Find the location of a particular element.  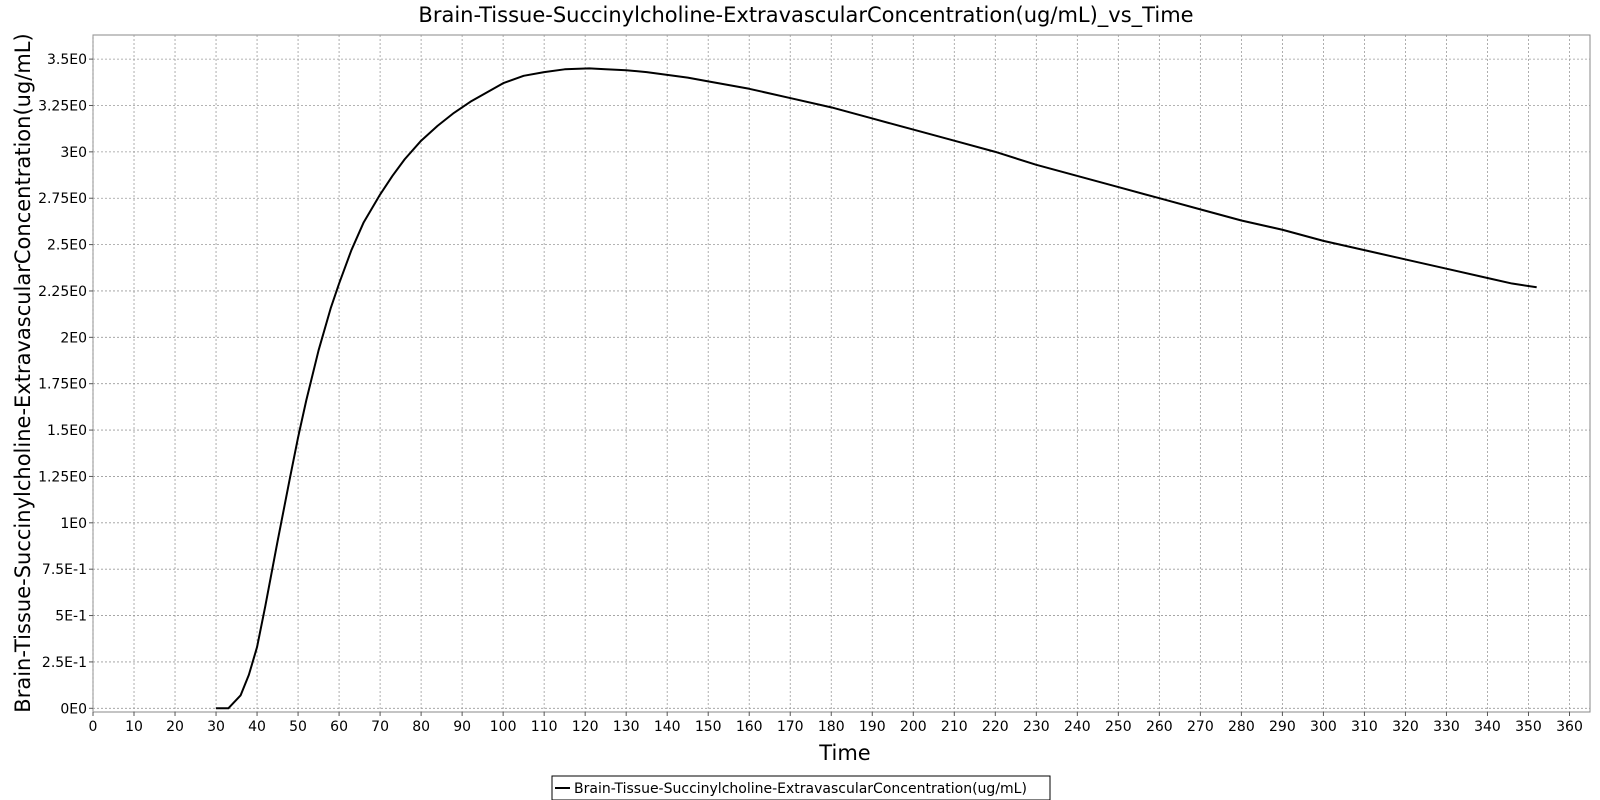

x-axis-label: Time is located at coordinates (844, 753).